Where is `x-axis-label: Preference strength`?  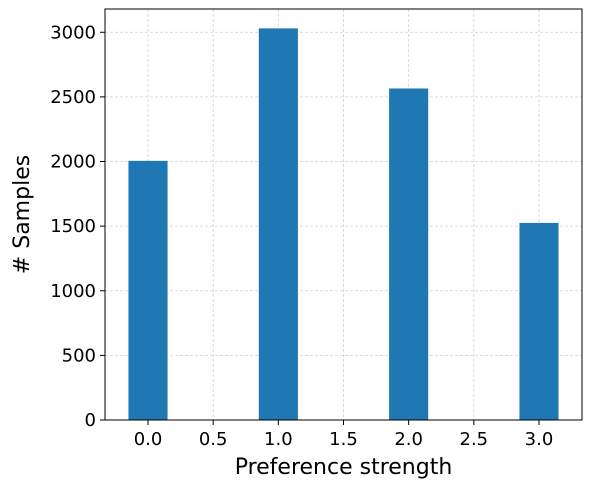 x-axis-label: Preference strength is located at coordinates (344, 467).